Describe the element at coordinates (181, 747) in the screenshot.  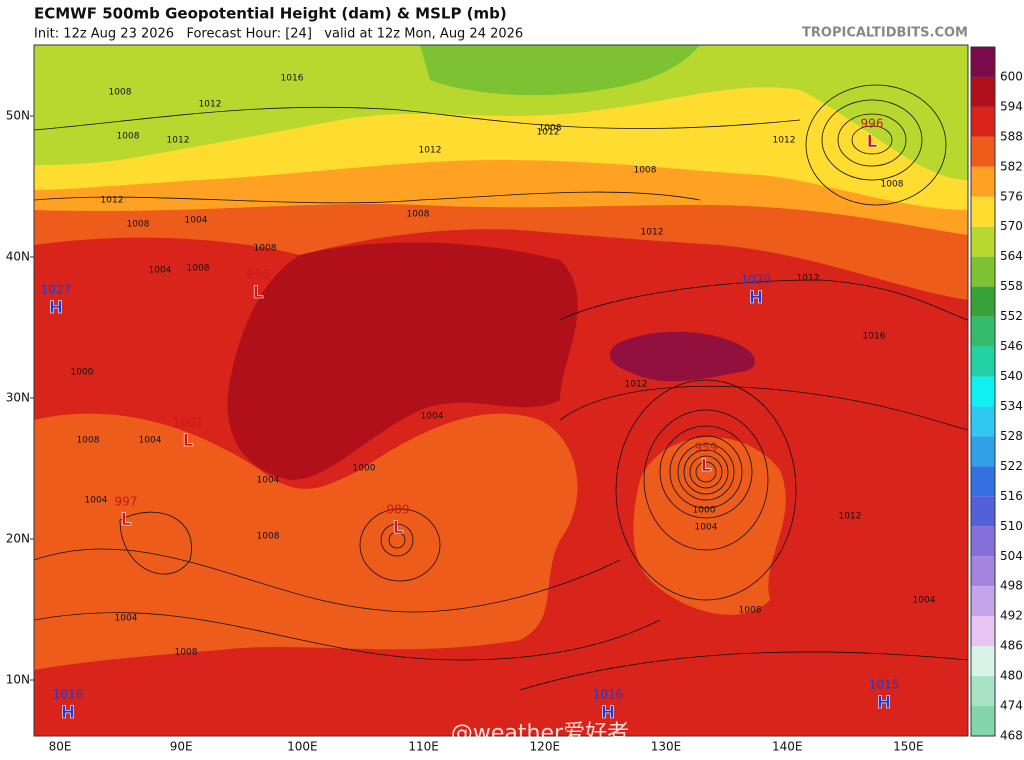
I see `lon-label: 90E` at that location.